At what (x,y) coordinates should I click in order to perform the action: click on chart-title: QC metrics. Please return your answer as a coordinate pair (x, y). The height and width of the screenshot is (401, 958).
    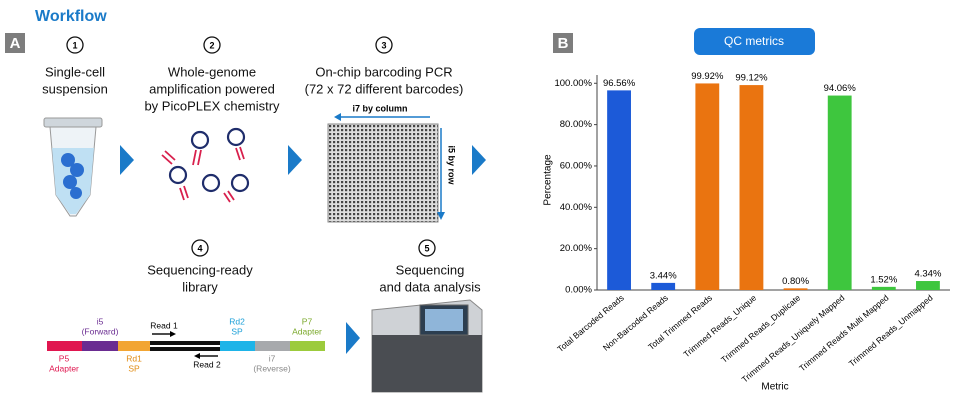
    Looking at the image, I should click on (754, 41).